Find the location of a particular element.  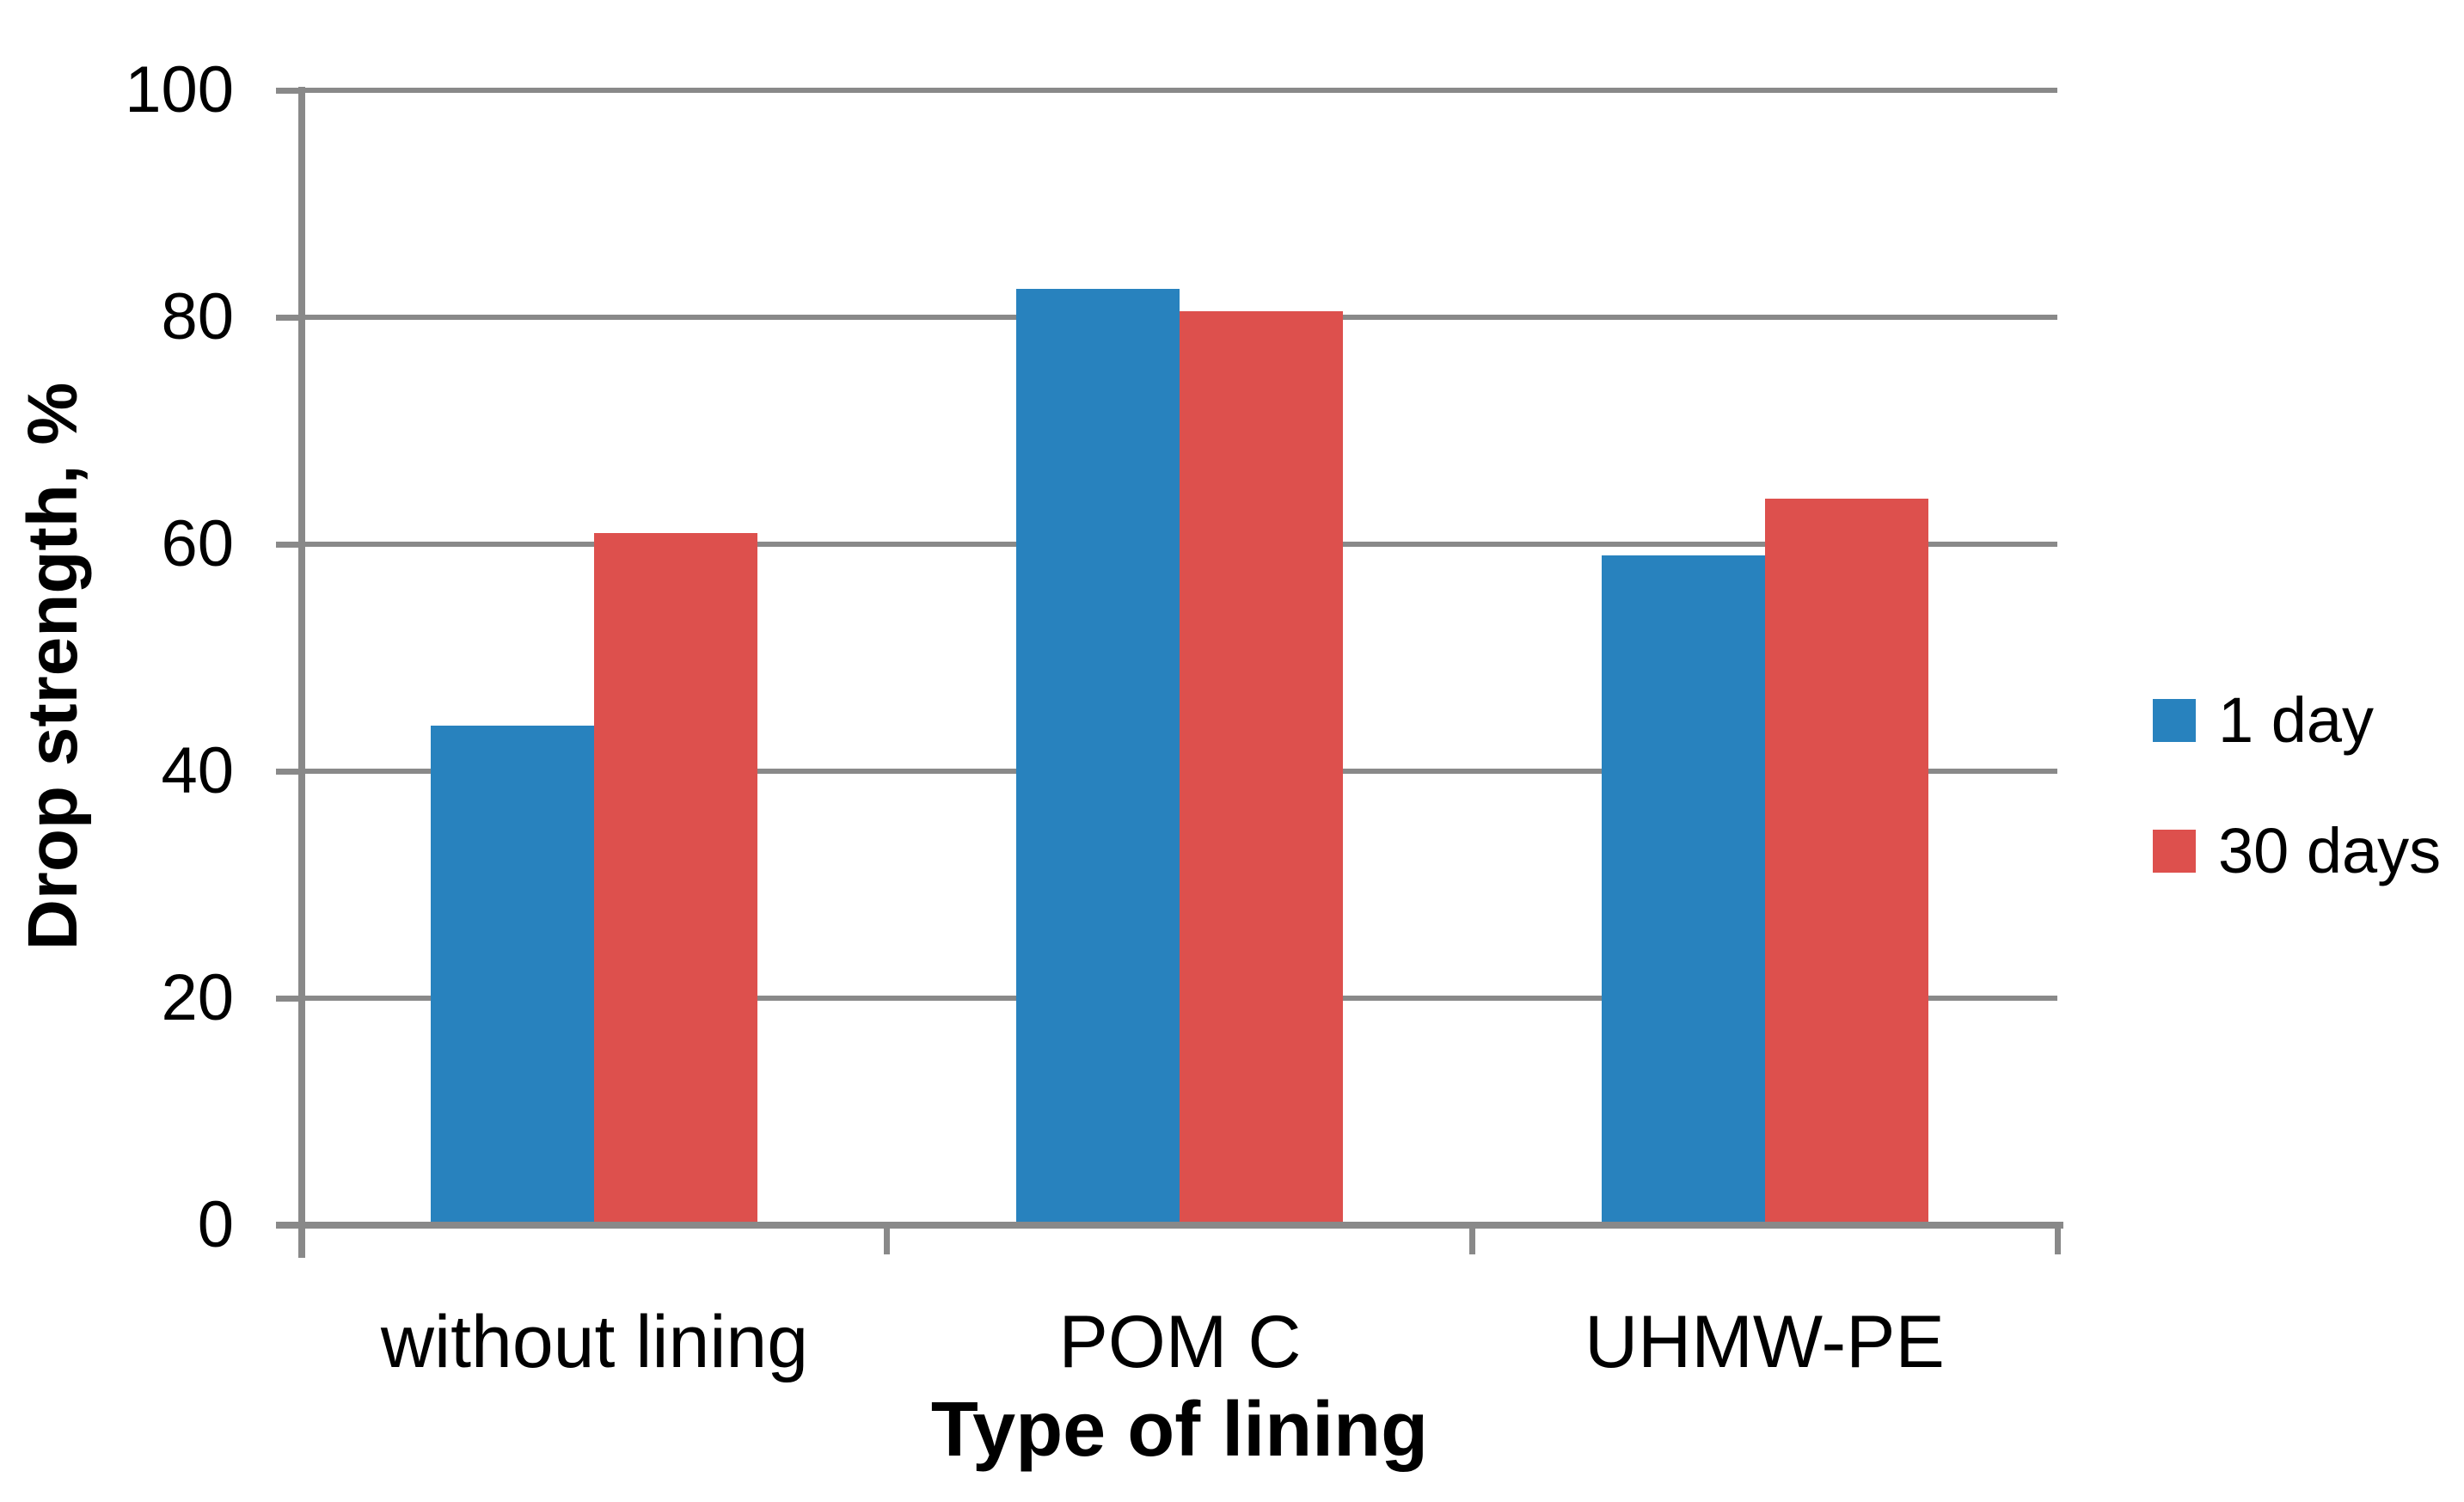

y-tick-label-100: 100 is located at coordinates (179, 89).